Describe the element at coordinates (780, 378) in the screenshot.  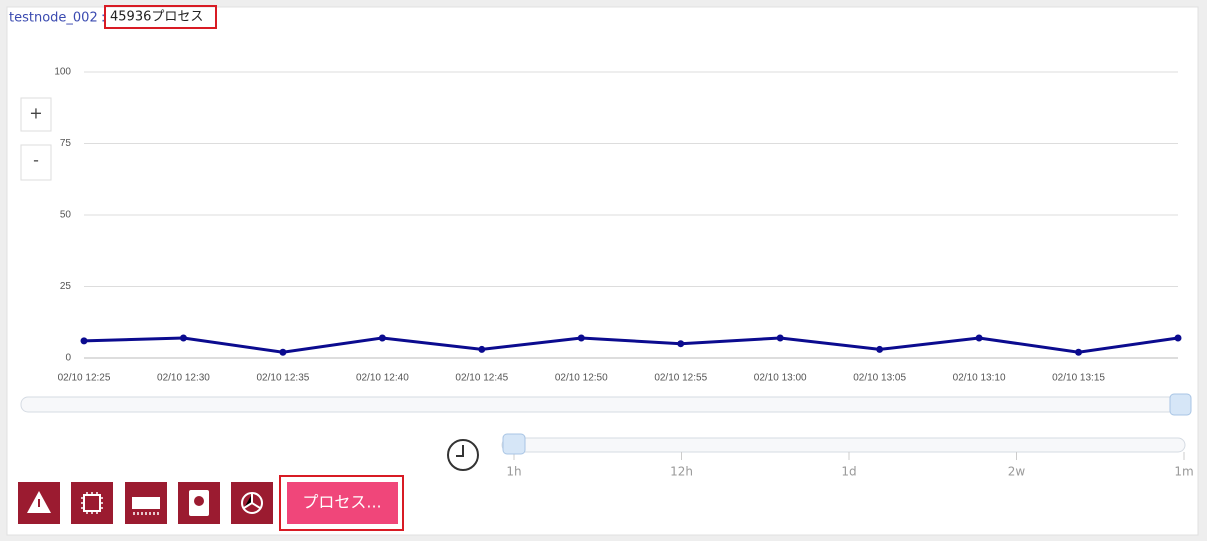
I see `x-tick-label: 02/10 13:00` at that location.